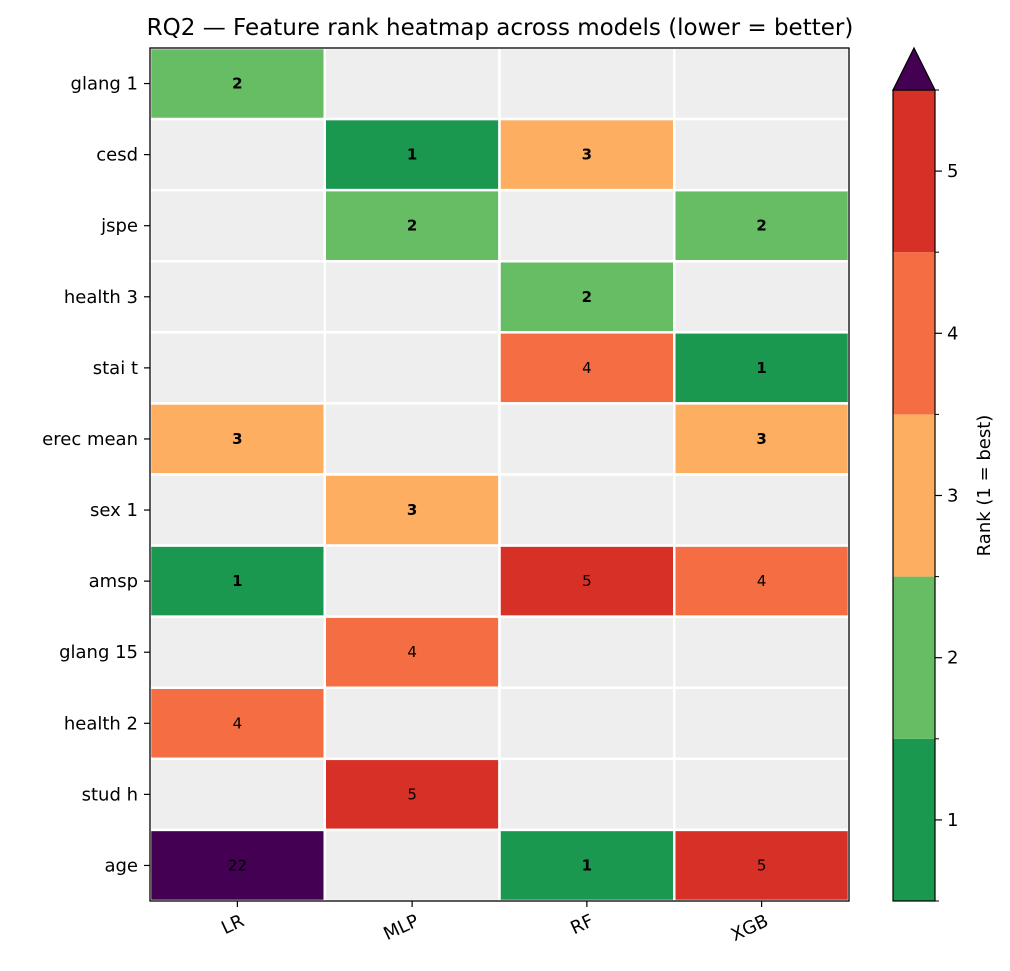  Describe the element at coordinates (237, 84) in the screenshot. I see `cell-label-glang-1-lr: 2` at that location.